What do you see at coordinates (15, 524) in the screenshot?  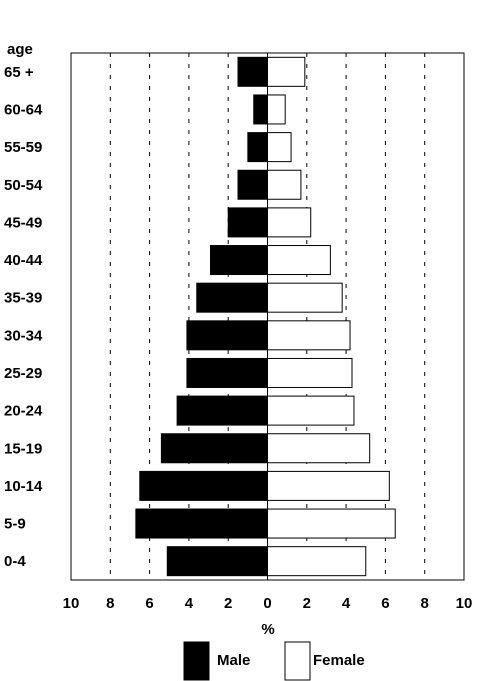 I see `age-group-label: 5-9` at bounding box center [15, 524].